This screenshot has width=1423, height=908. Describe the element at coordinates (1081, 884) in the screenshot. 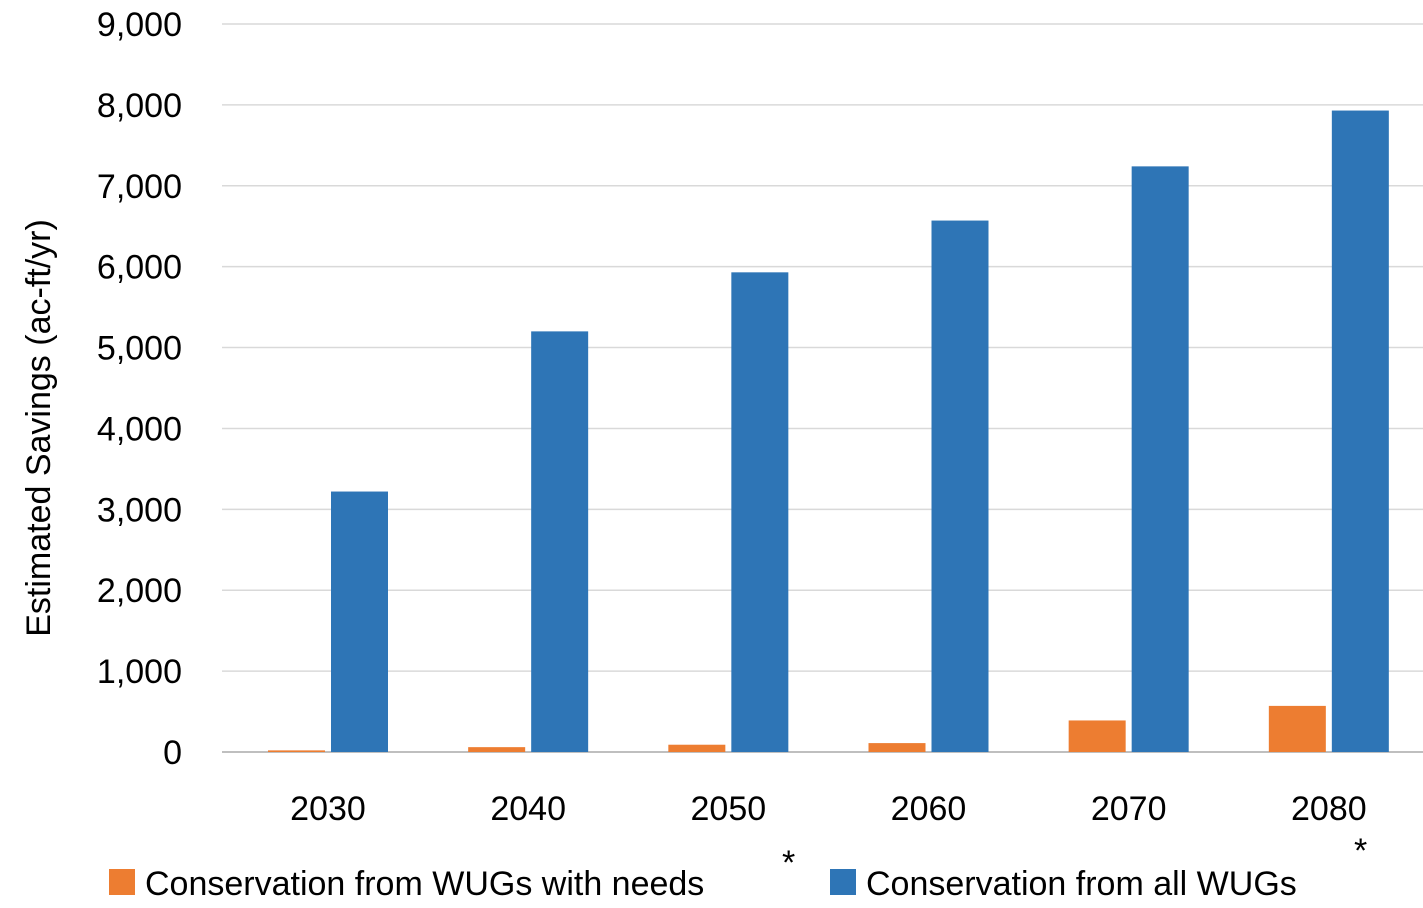

I see `legend-label-all-wugs: Conservation from all WUGs` at that location.